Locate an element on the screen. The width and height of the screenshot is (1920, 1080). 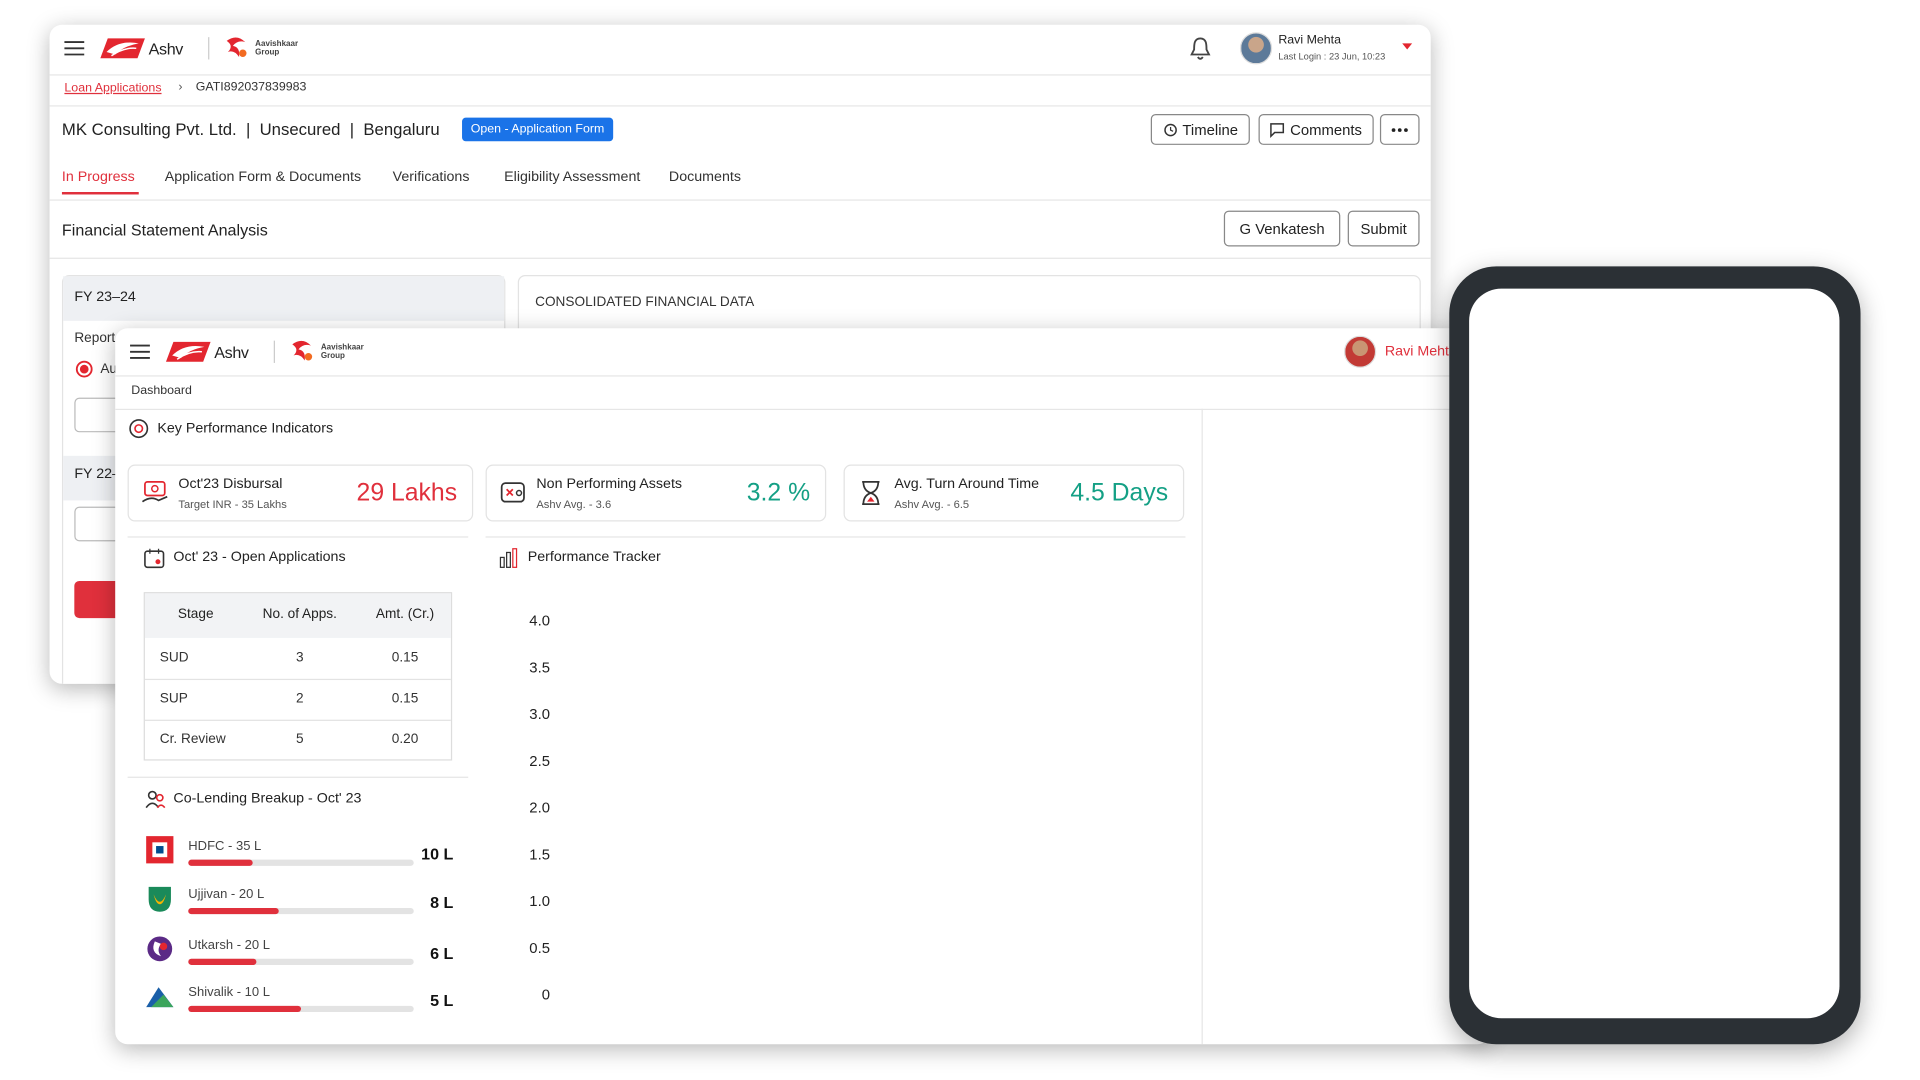
y-tick-label: 1.5 is located at coordinates (539, 855).